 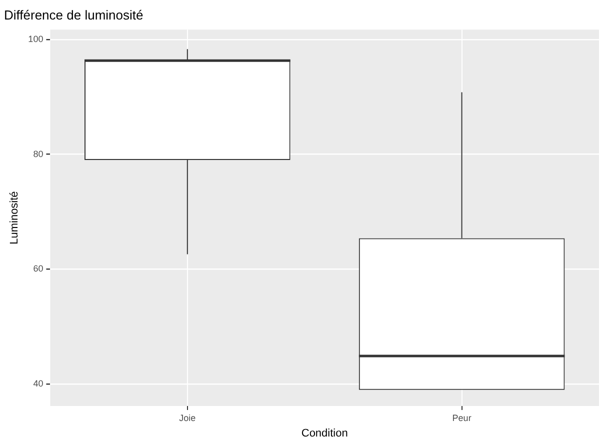 What do you see at coordinates (36, 39) in the screenshot?
I see `y-tick-label: 100` at bounding box center [36, 39].